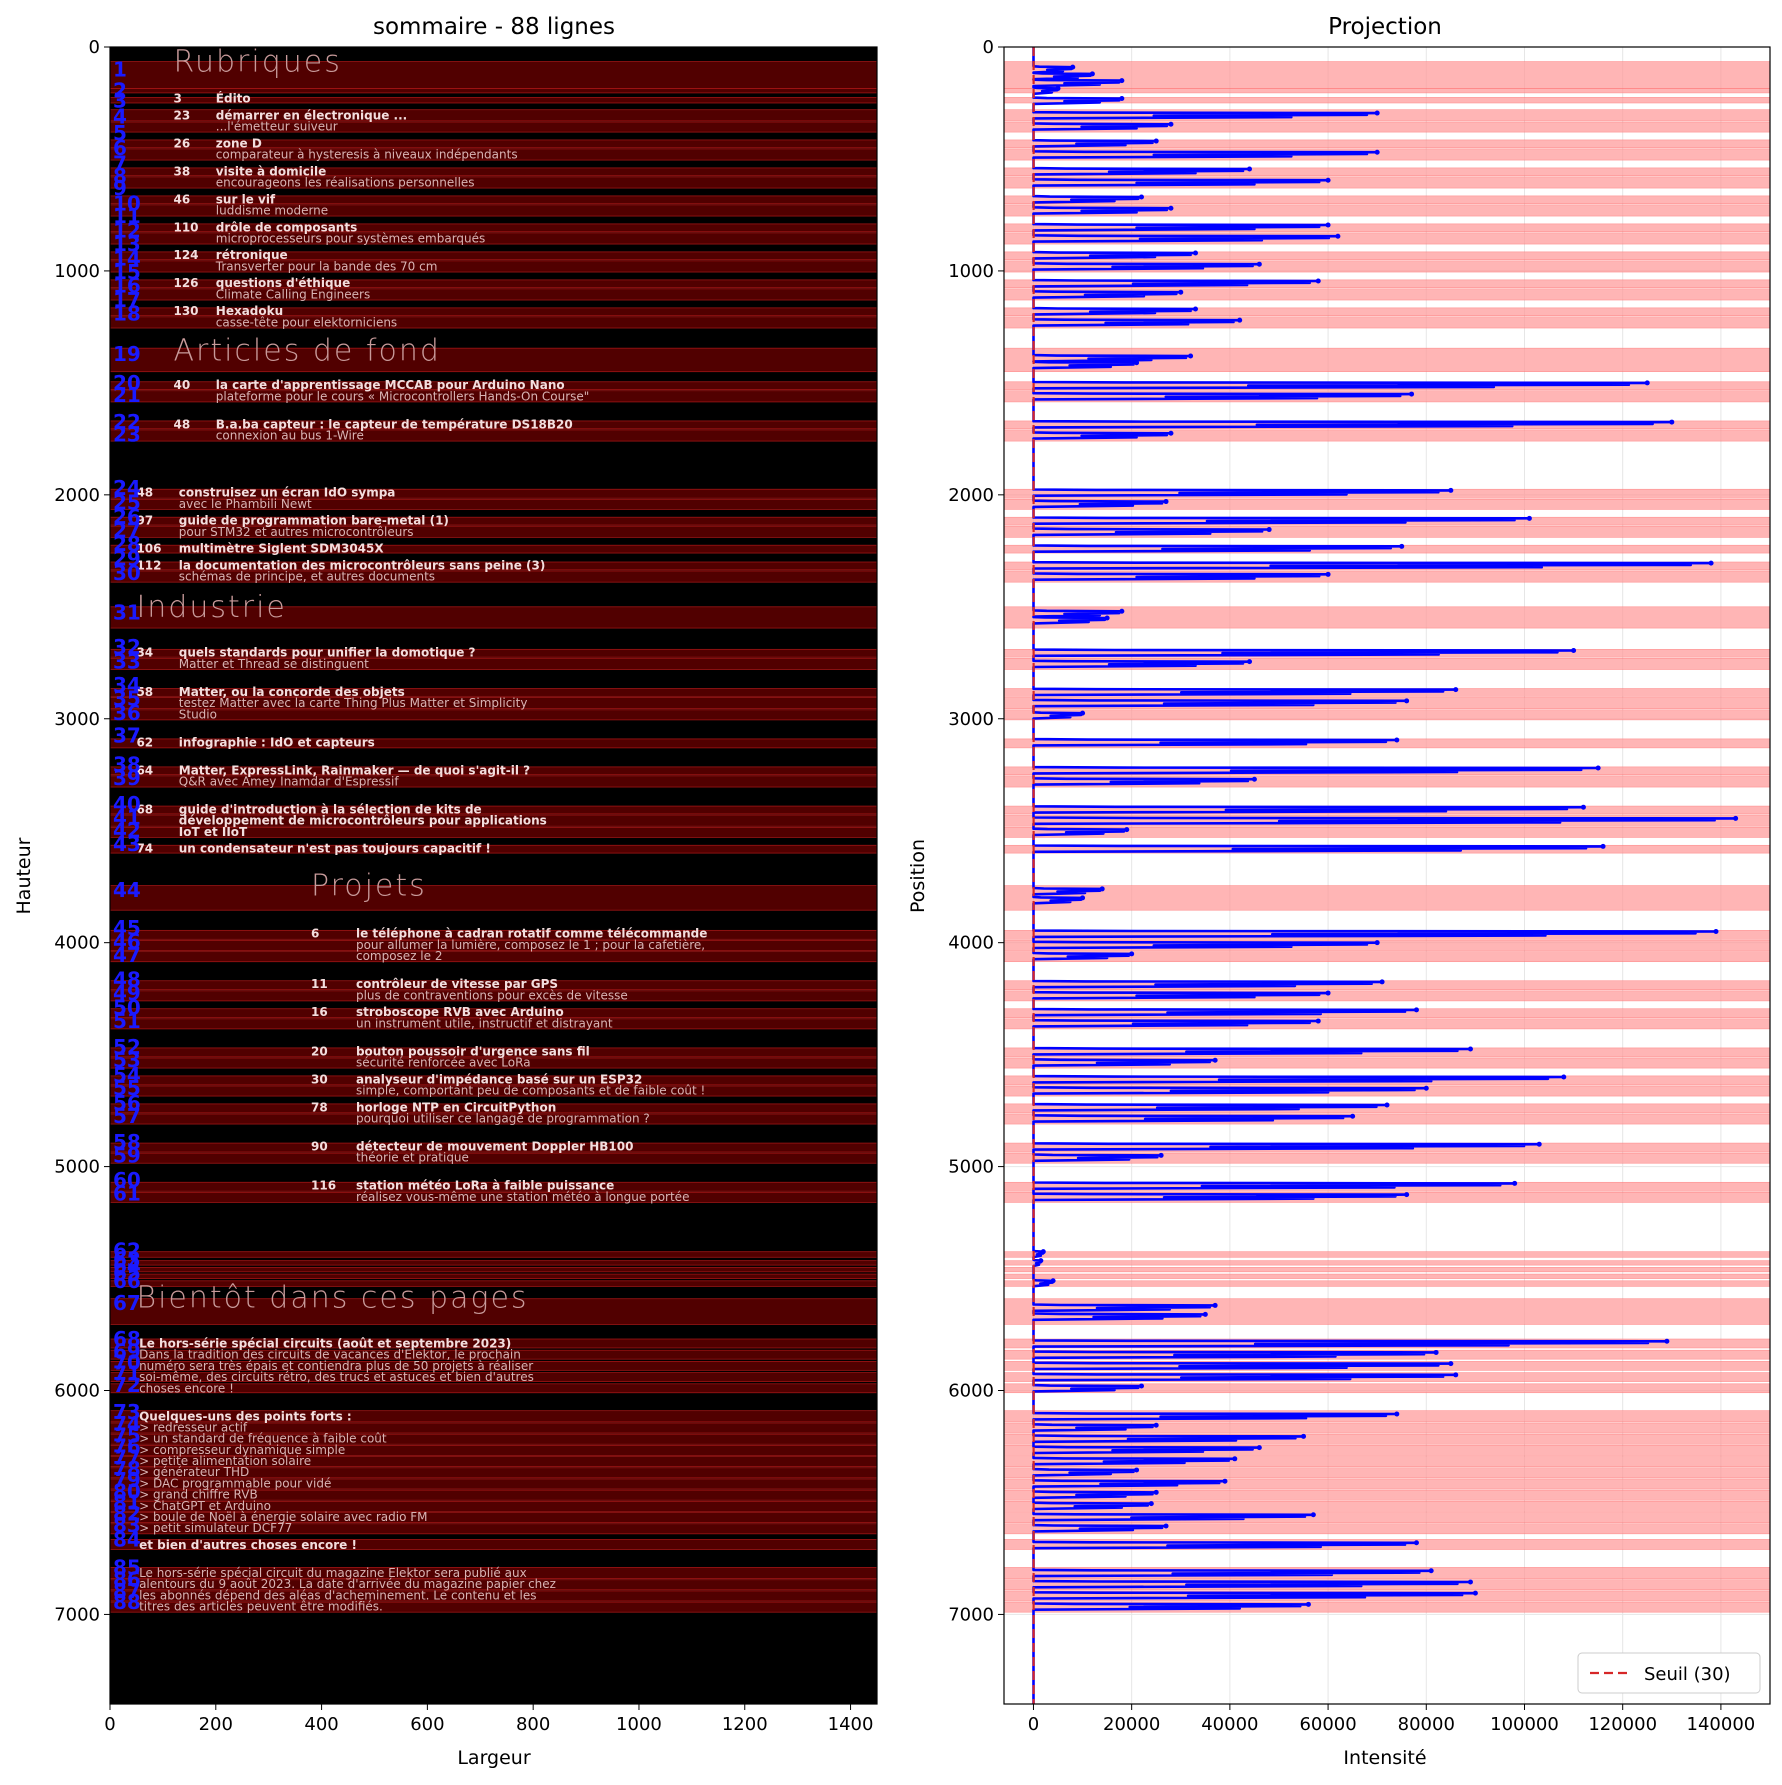 This screenshot has width=1782, height=1785. I want to click on line-number: 7, so click(120, 163).